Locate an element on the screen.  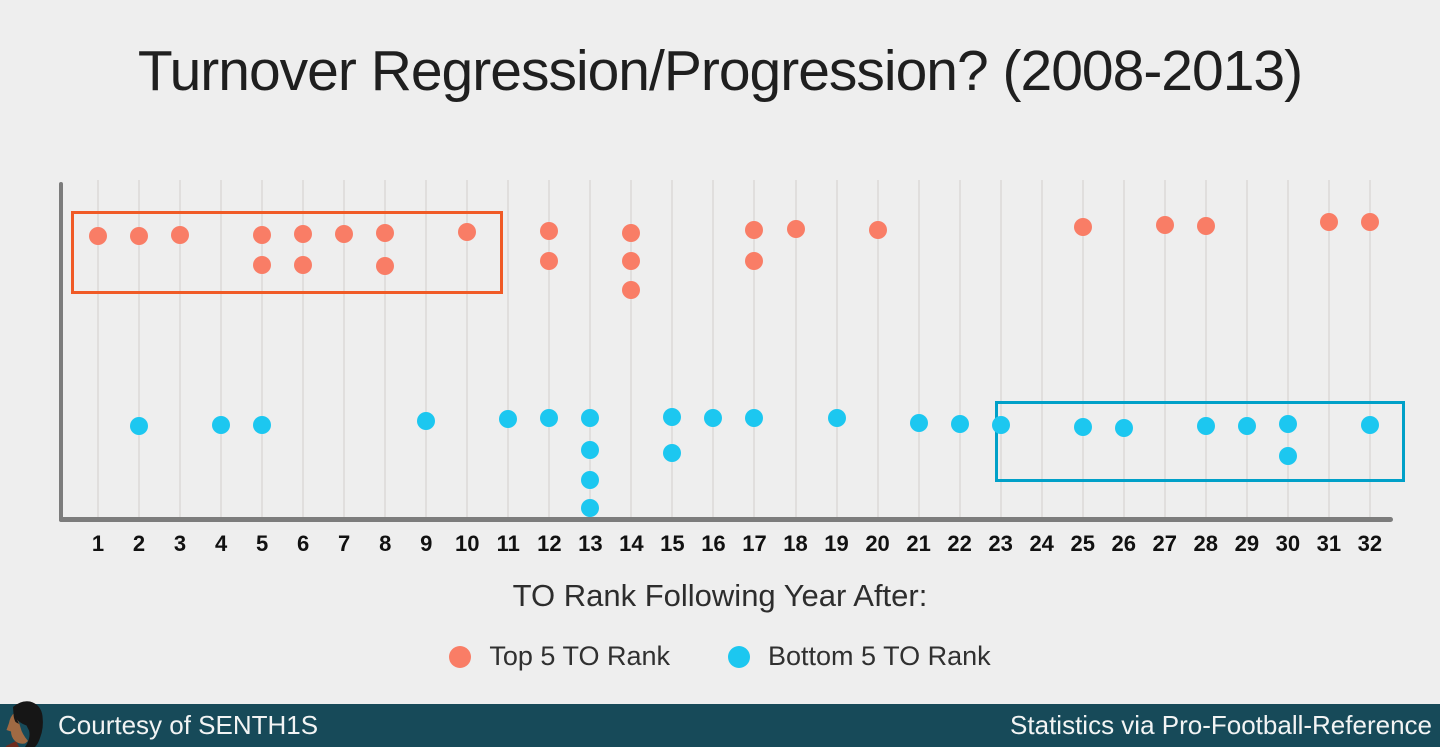
x-axis-line is located at coordinates (726, 519).